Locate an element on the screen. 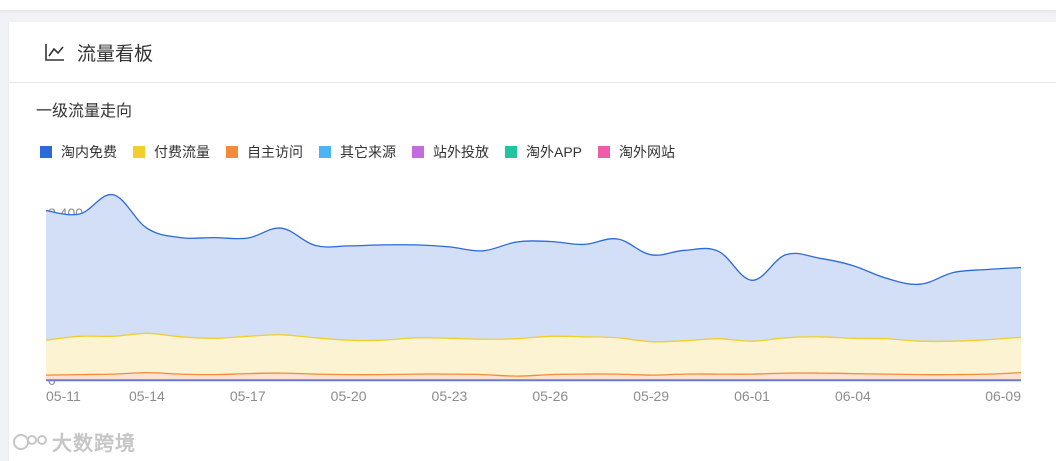 The width and height of the screenshot is (1056, 461). x-tick-label: 06-09 is located at coordinates (1003, 396).